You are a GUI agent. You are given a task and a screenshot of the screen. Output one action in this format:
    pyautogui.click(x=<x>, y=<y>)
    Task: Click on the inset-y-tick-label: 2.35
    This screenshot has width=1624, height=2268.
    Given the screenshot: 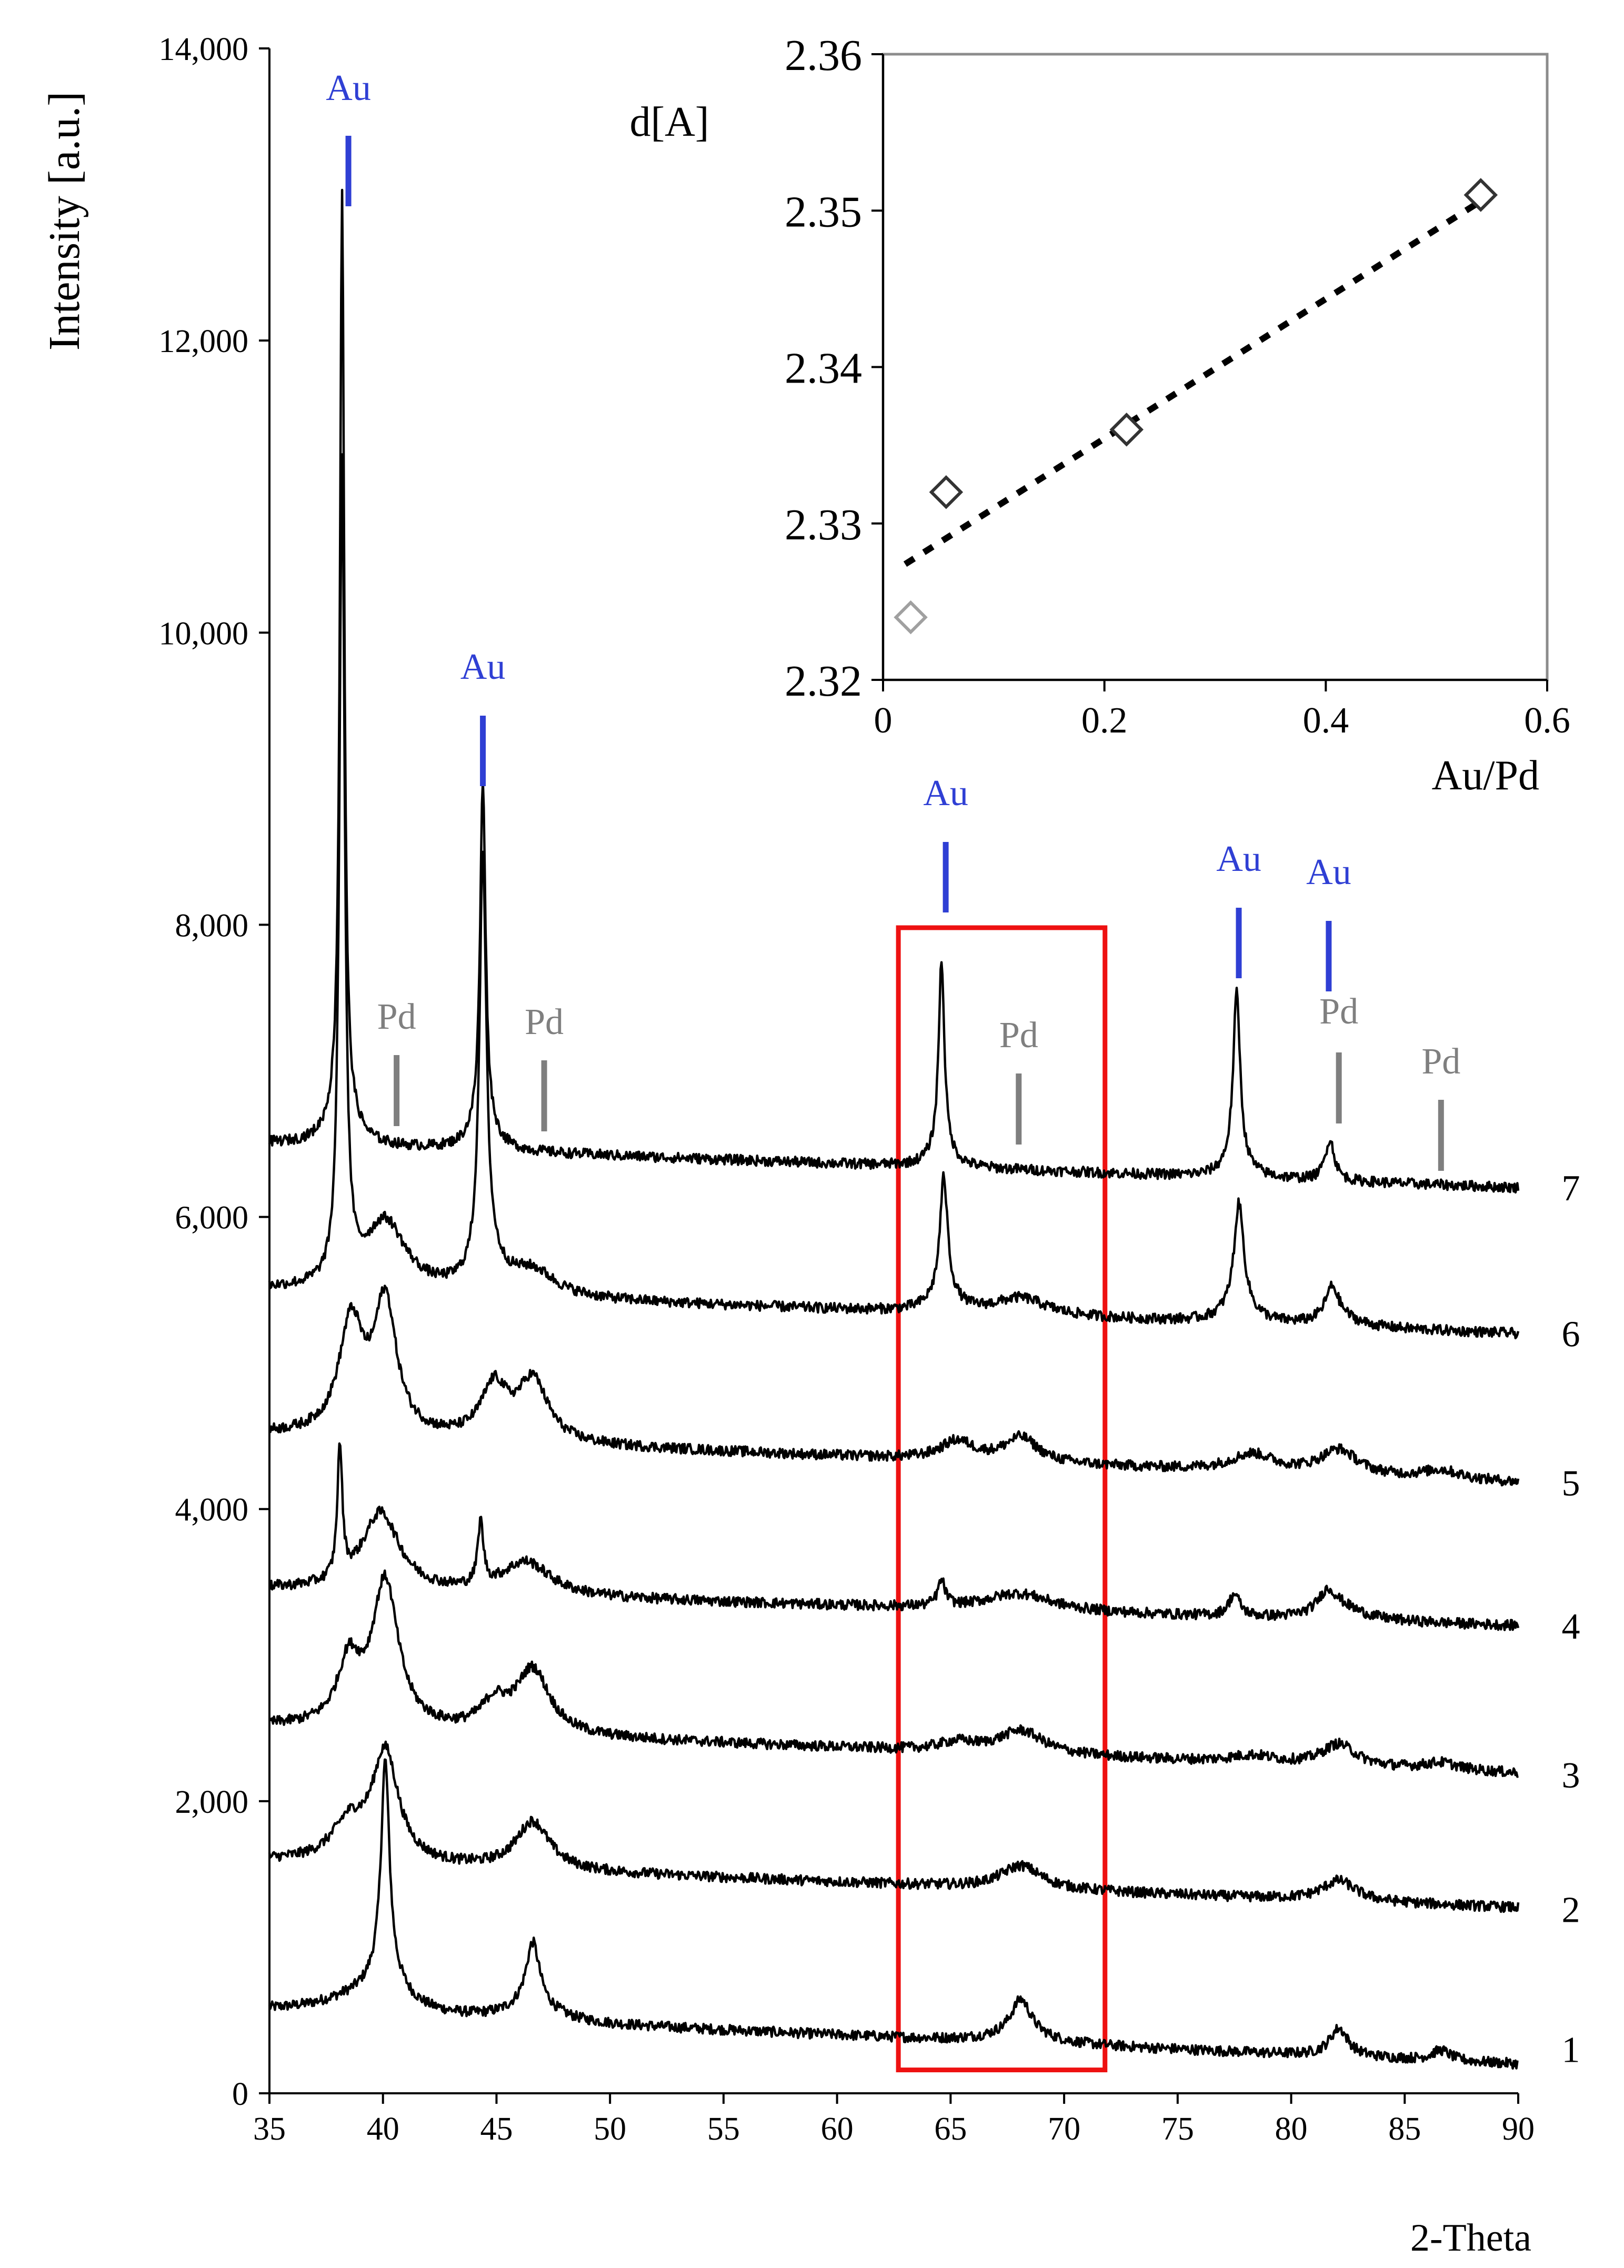 What is the action you would take?
    pyautogui.click(x=824, y=211)
    